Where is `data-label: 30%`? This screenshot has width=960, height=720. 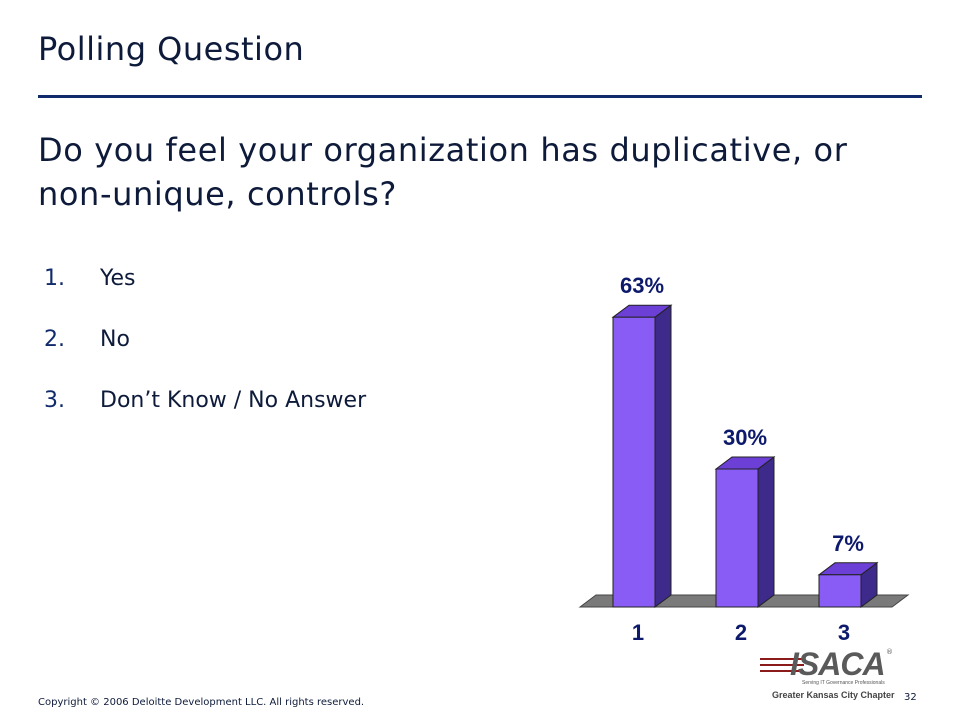 data-label: 30% is located at coordinates (745, 437).